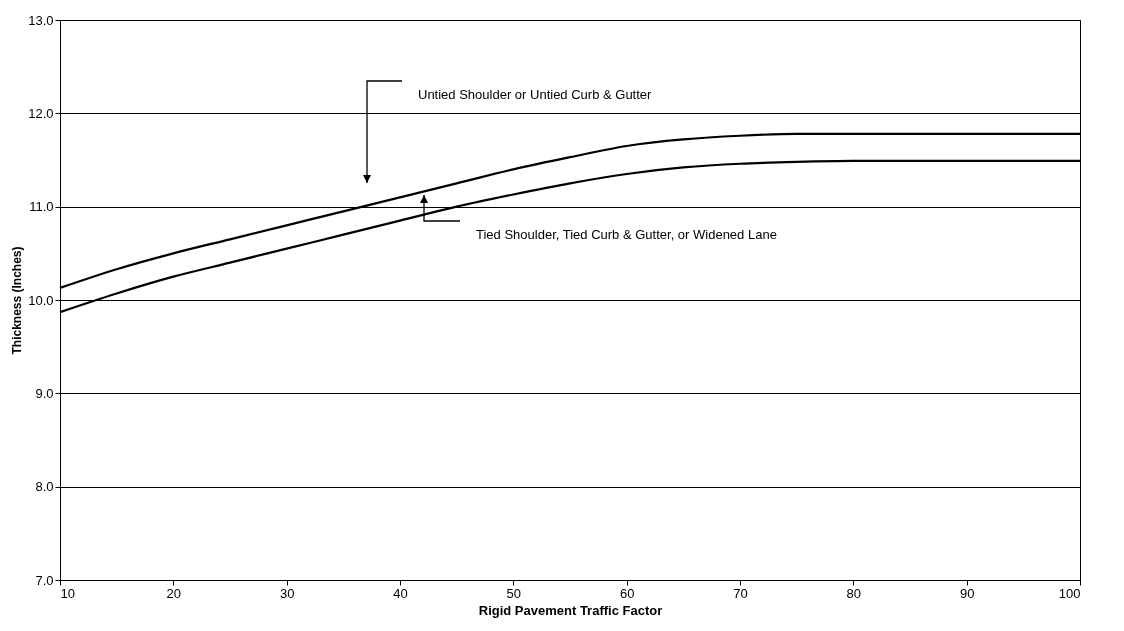 The height and width of the screenshot is (631, 1124). Describe the element at coordinates (67, 593) in the screenshot. I see `x-tick-label: 10` at that location.